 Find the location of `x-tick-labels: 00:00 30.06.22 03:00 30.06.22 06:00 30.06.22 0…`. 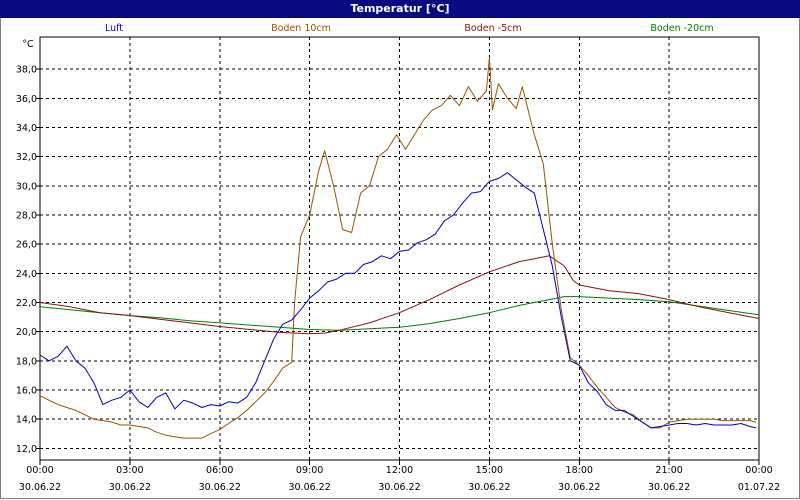

x-tick-labels: 00:00 30.06.22 03:00 30.06.22 06:00 30.06.22 0… is located at coordinates (399, 479).